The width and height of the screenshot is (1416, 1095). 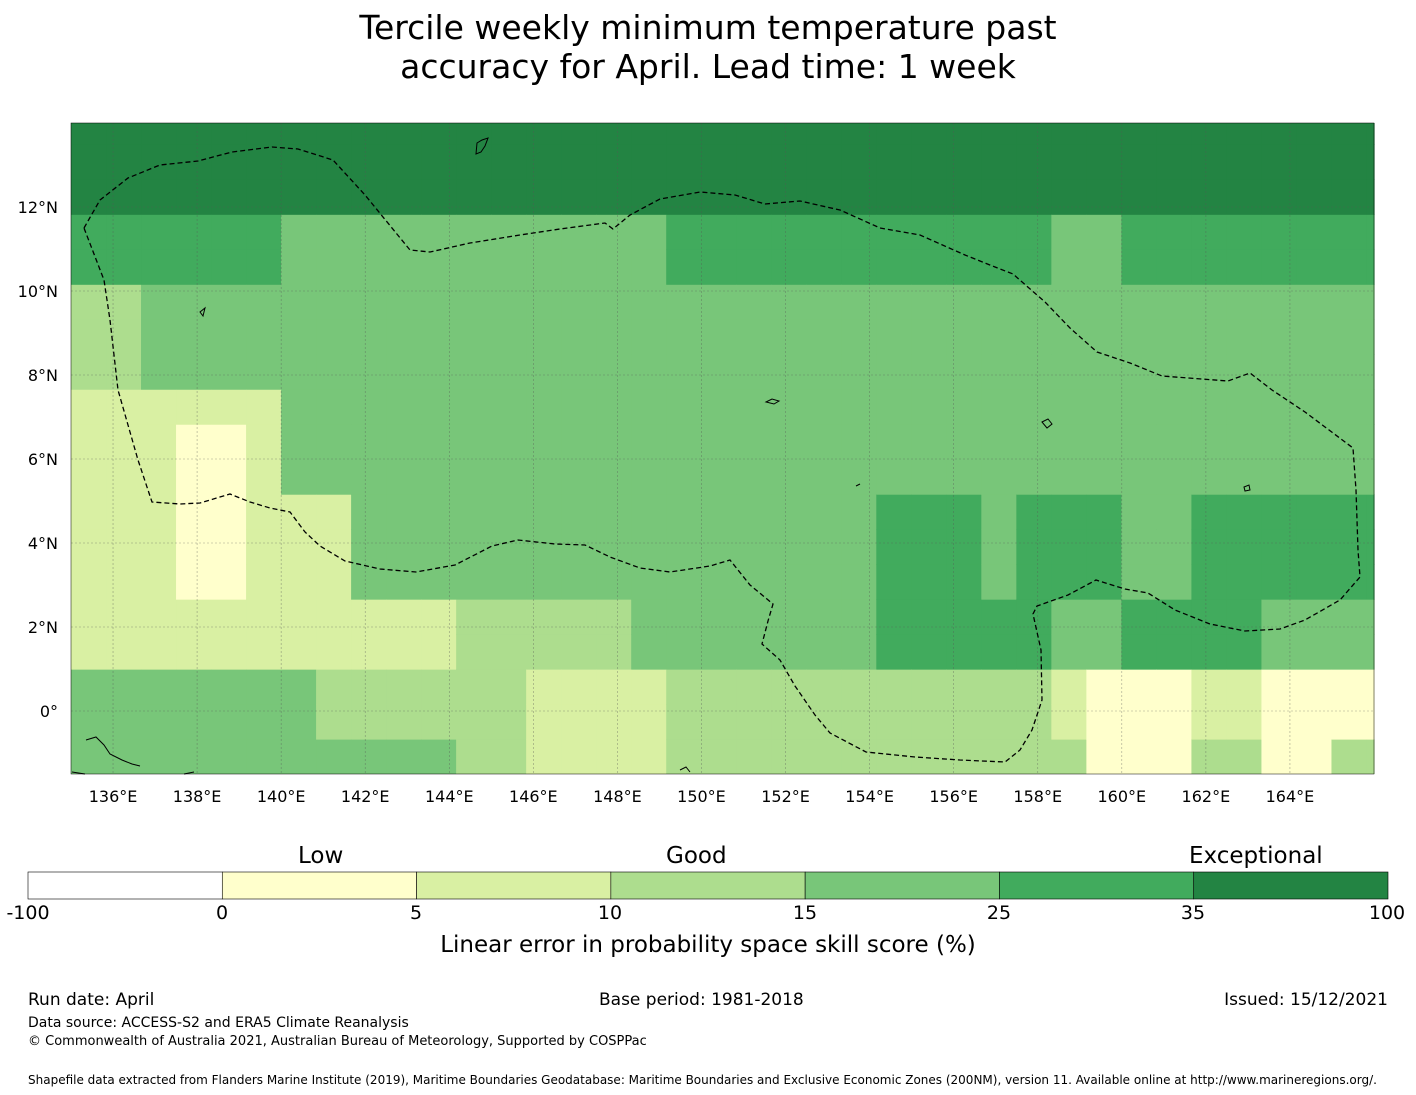 I want to click on map-title-line-1: Tercile weekly minimum temperature past, so click(x=708, y=27).